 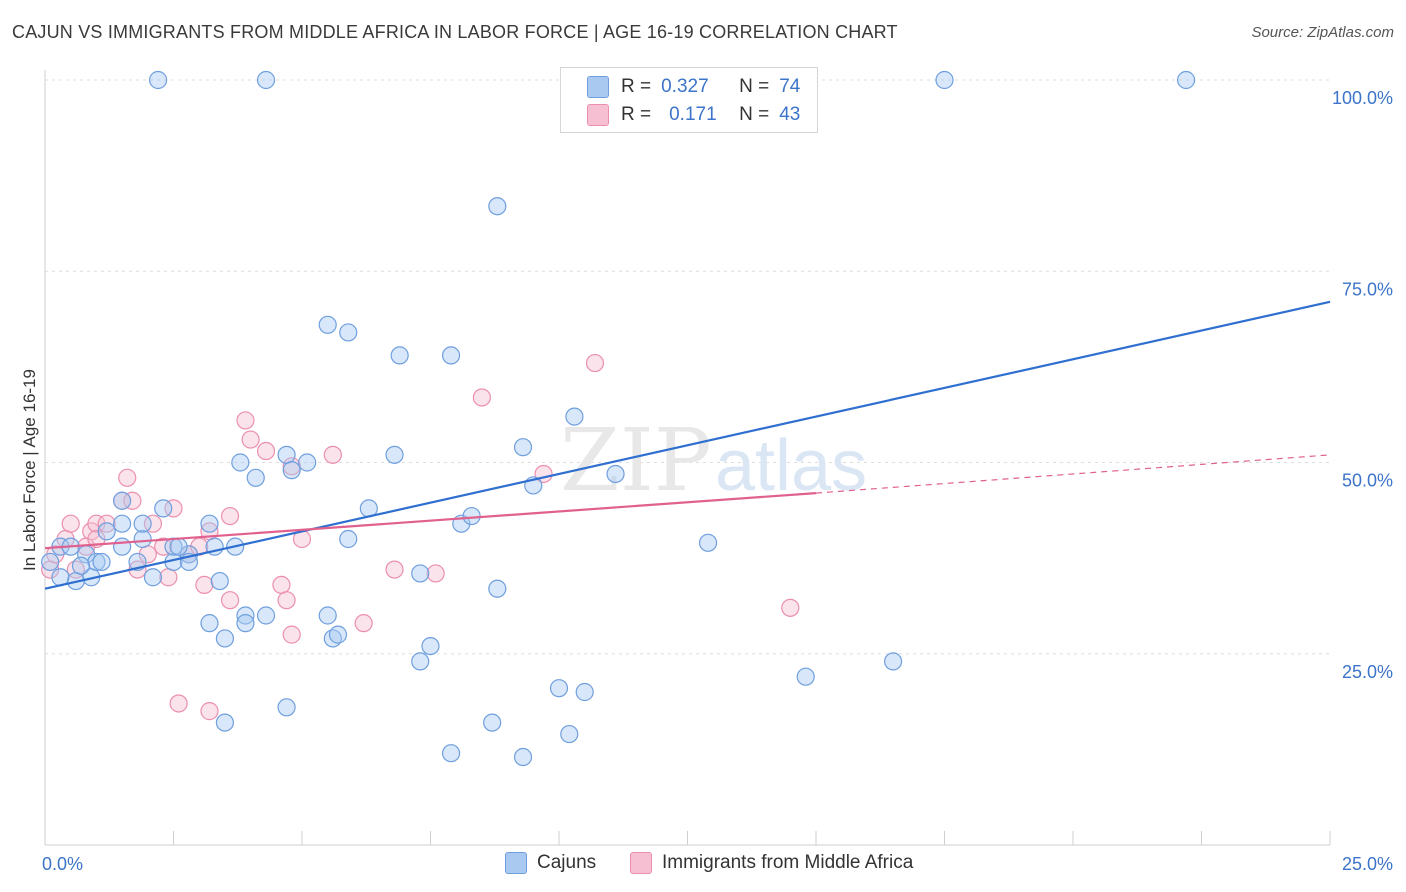 I want to click on x-tick-label-max: 25.0%, so click(x=1367, y=864).